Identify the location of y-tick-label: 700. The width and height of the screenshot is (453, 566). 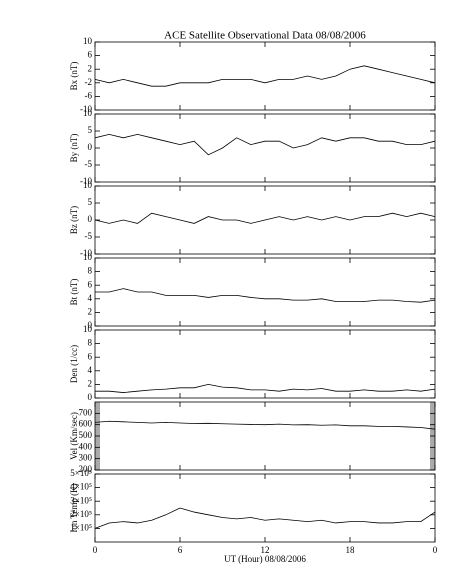
(86, 412).